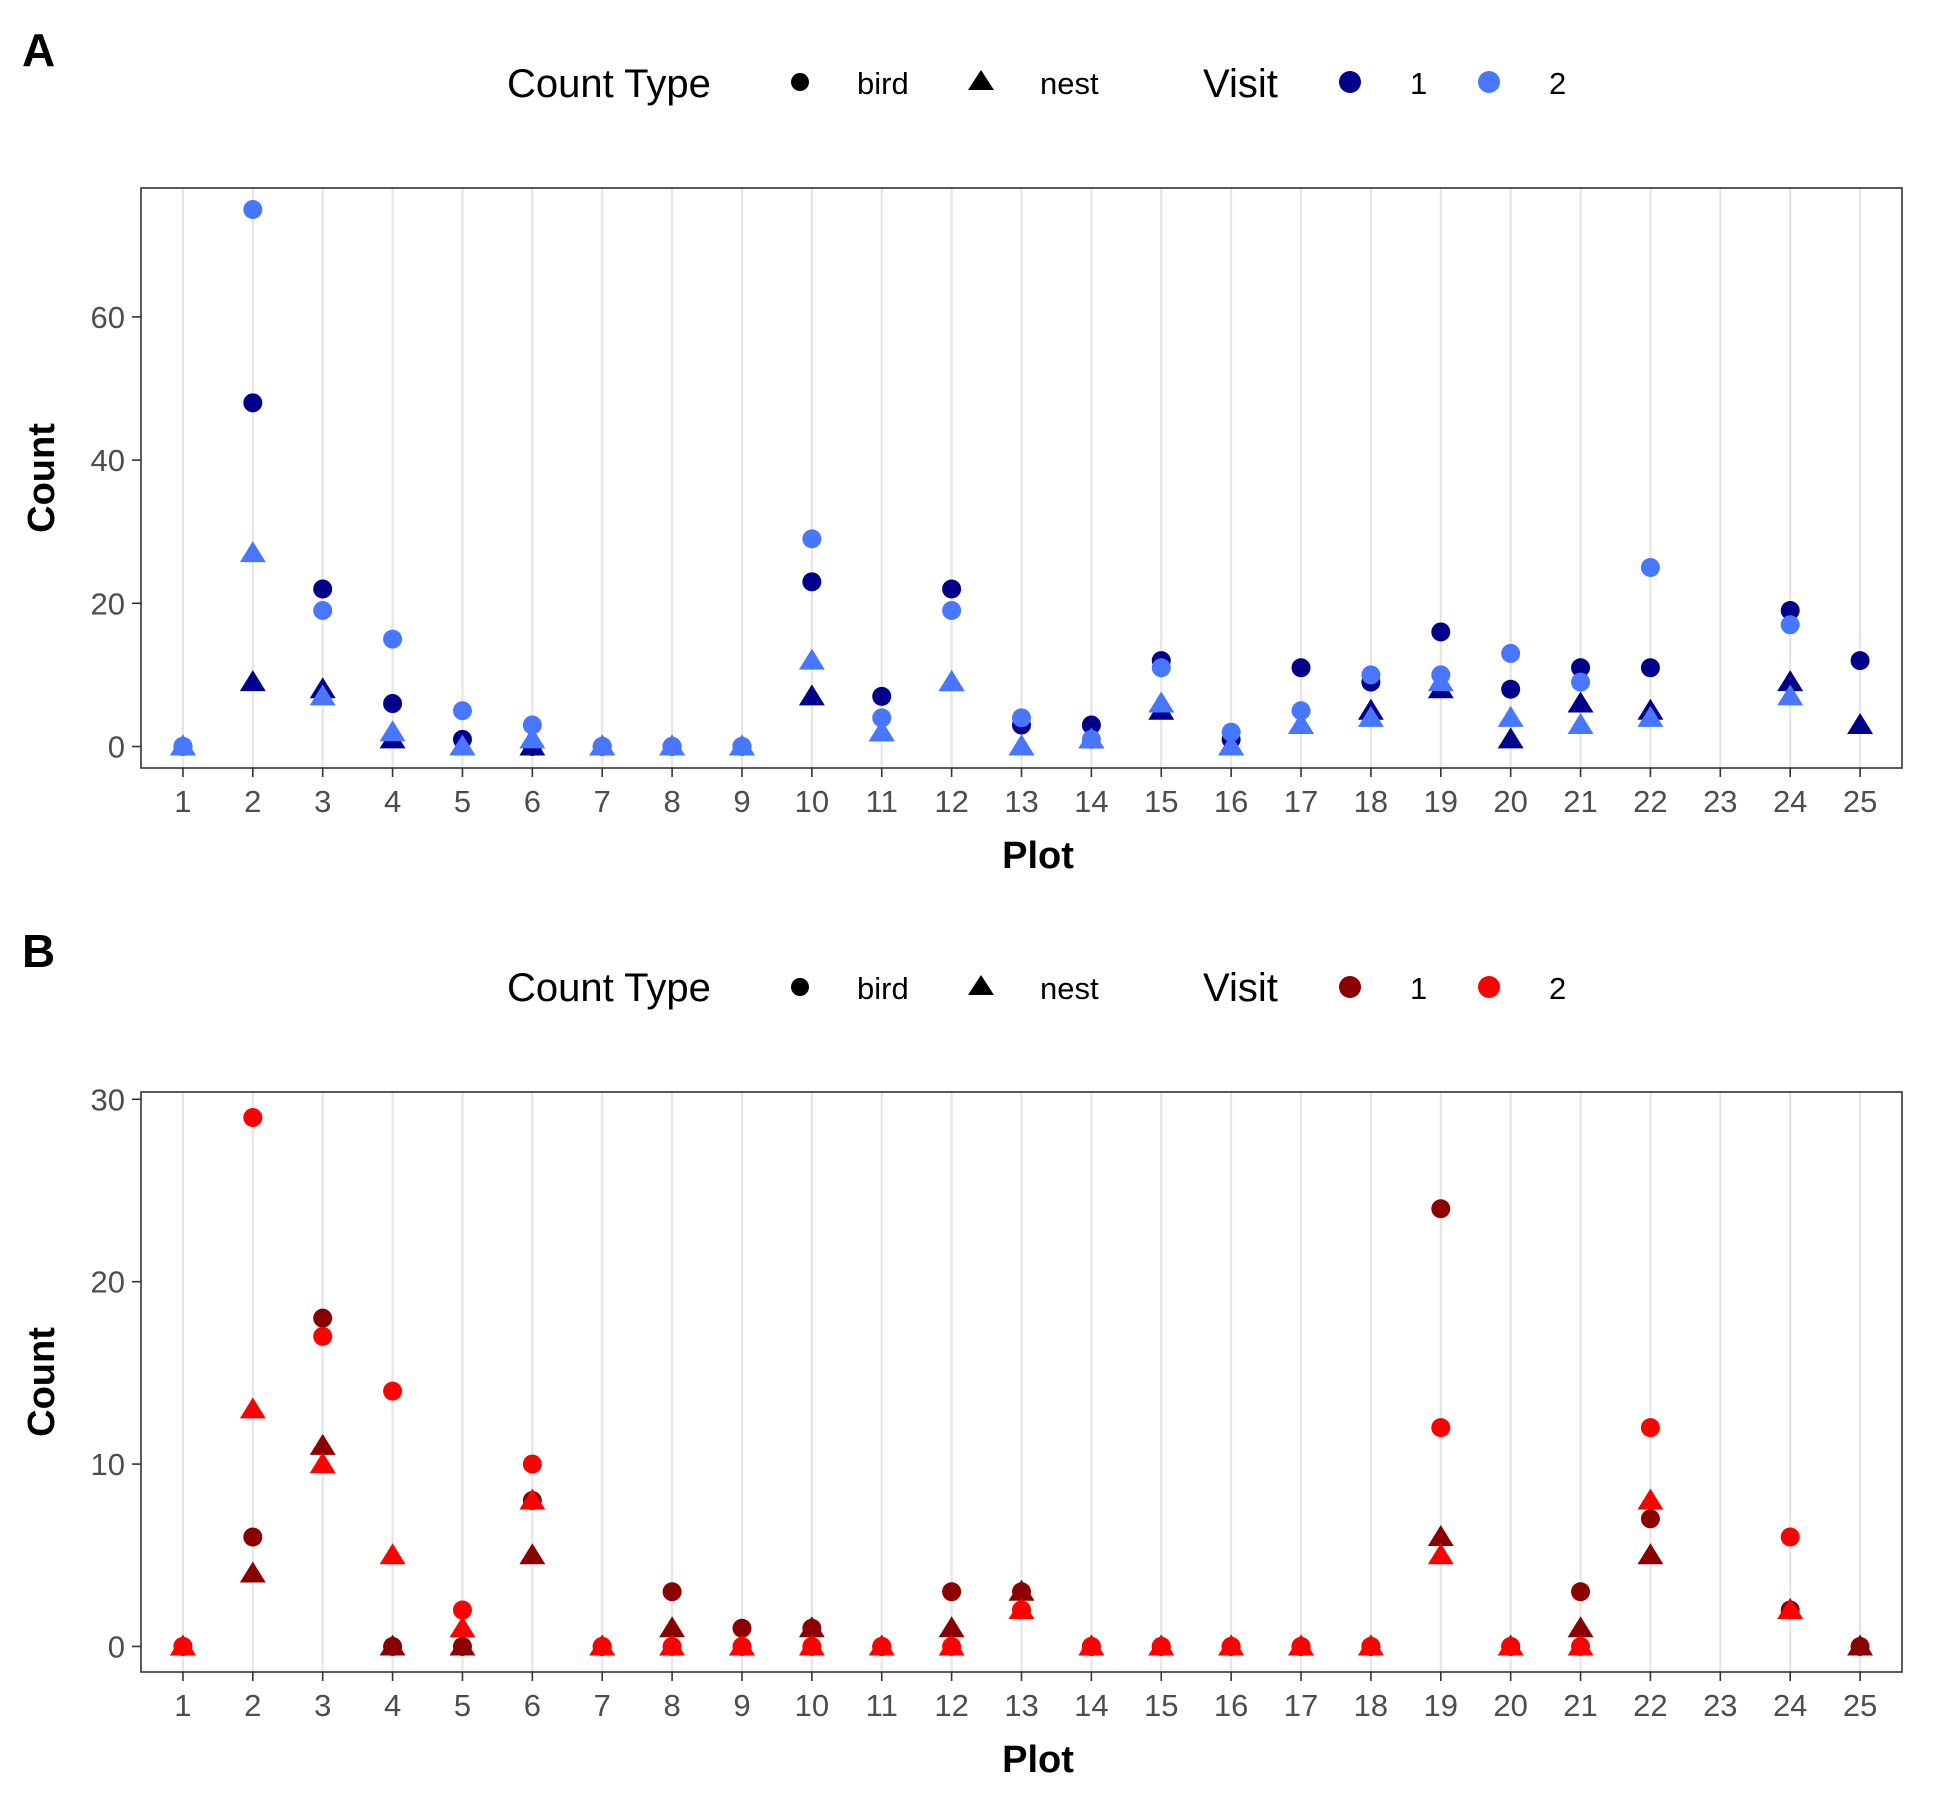 This screenshot has height=1800, width=1950. Describe the element at coordinates (108, 1464) in the screenshot. I see `panel-b-y-tick-label: 10` at that location.